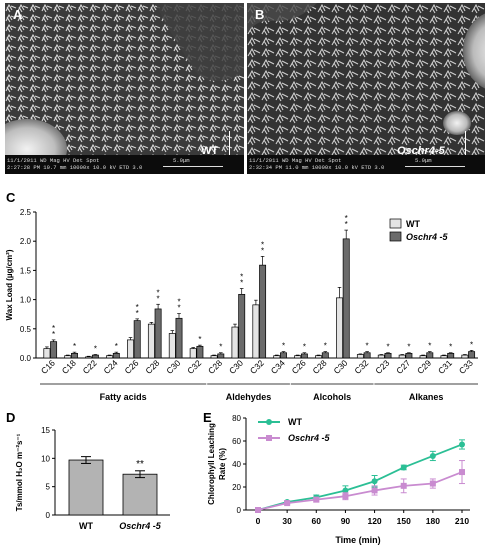  I want to click on y-axis-label: Ts/mmol H₂O m⁻²s⁻¹, so click(19, 472).